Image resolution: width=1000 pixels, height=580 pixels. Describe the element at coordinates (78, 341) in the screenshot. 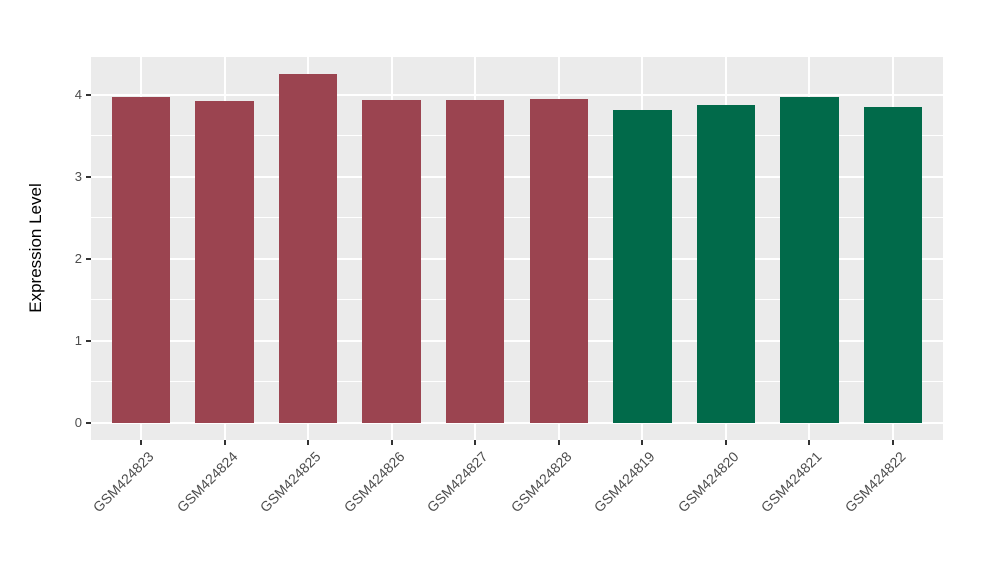

I see `y-axis-tick-label: 1` at that location.